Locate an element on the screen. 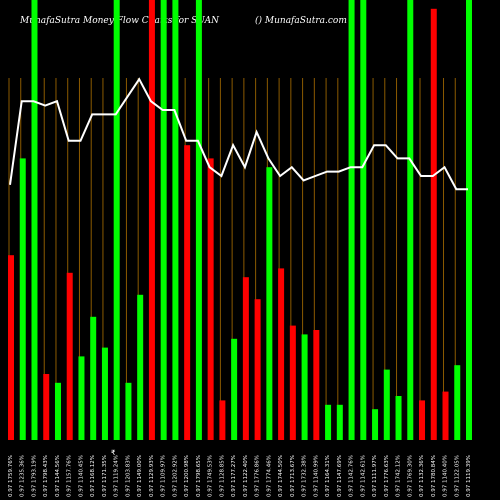 The width and height of the screenshot is (500, 500). x-tick-label: 0.97 1776.86% is located at coordinates (258, 476).